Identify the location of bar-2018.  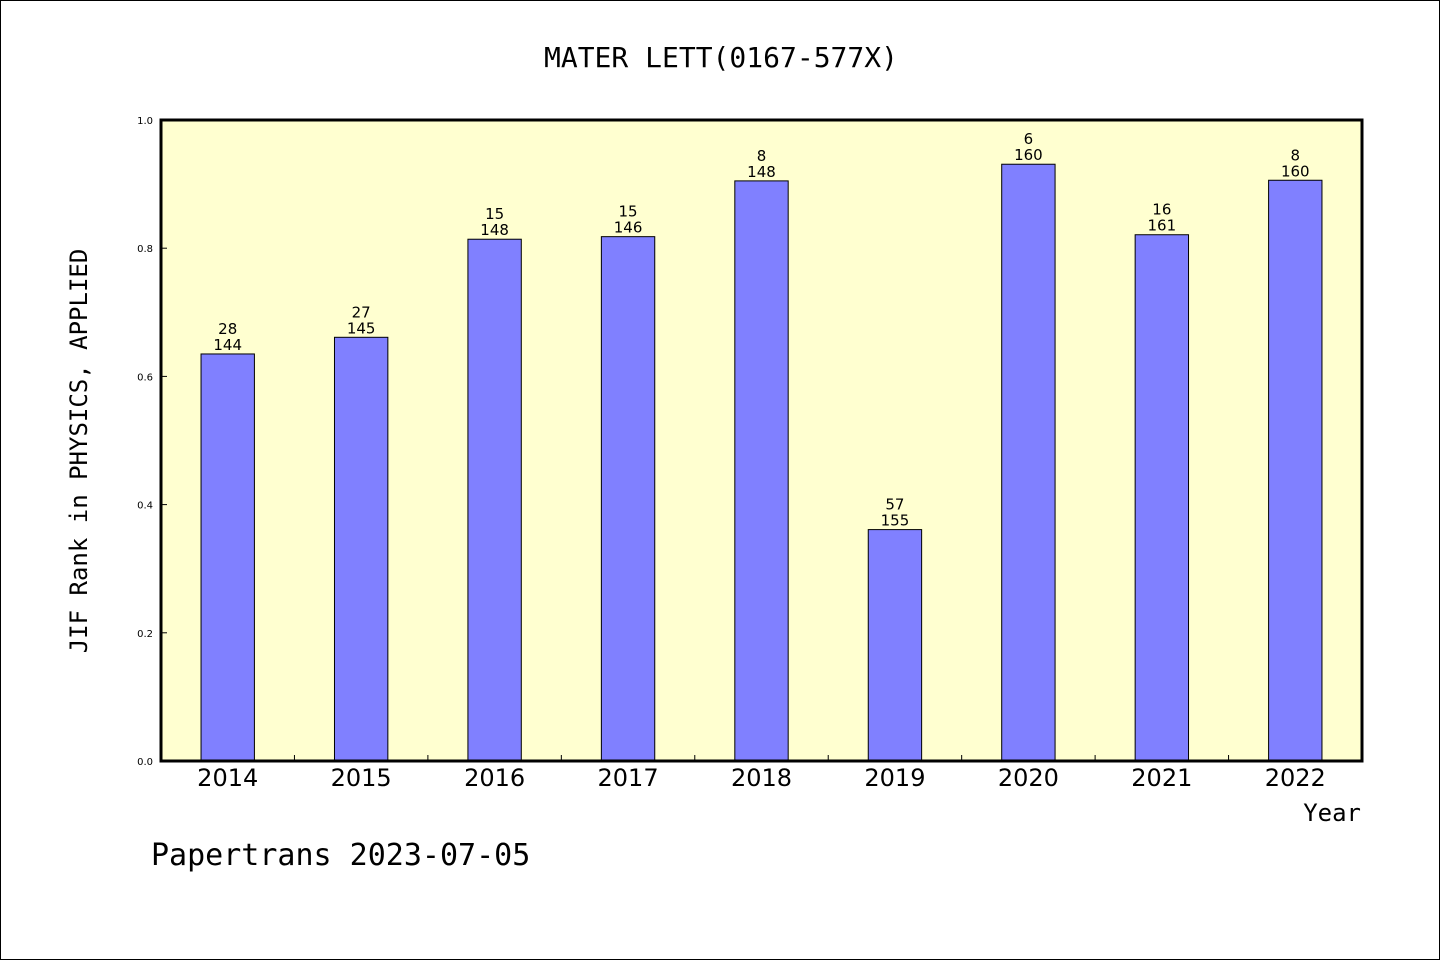
(761, 471).